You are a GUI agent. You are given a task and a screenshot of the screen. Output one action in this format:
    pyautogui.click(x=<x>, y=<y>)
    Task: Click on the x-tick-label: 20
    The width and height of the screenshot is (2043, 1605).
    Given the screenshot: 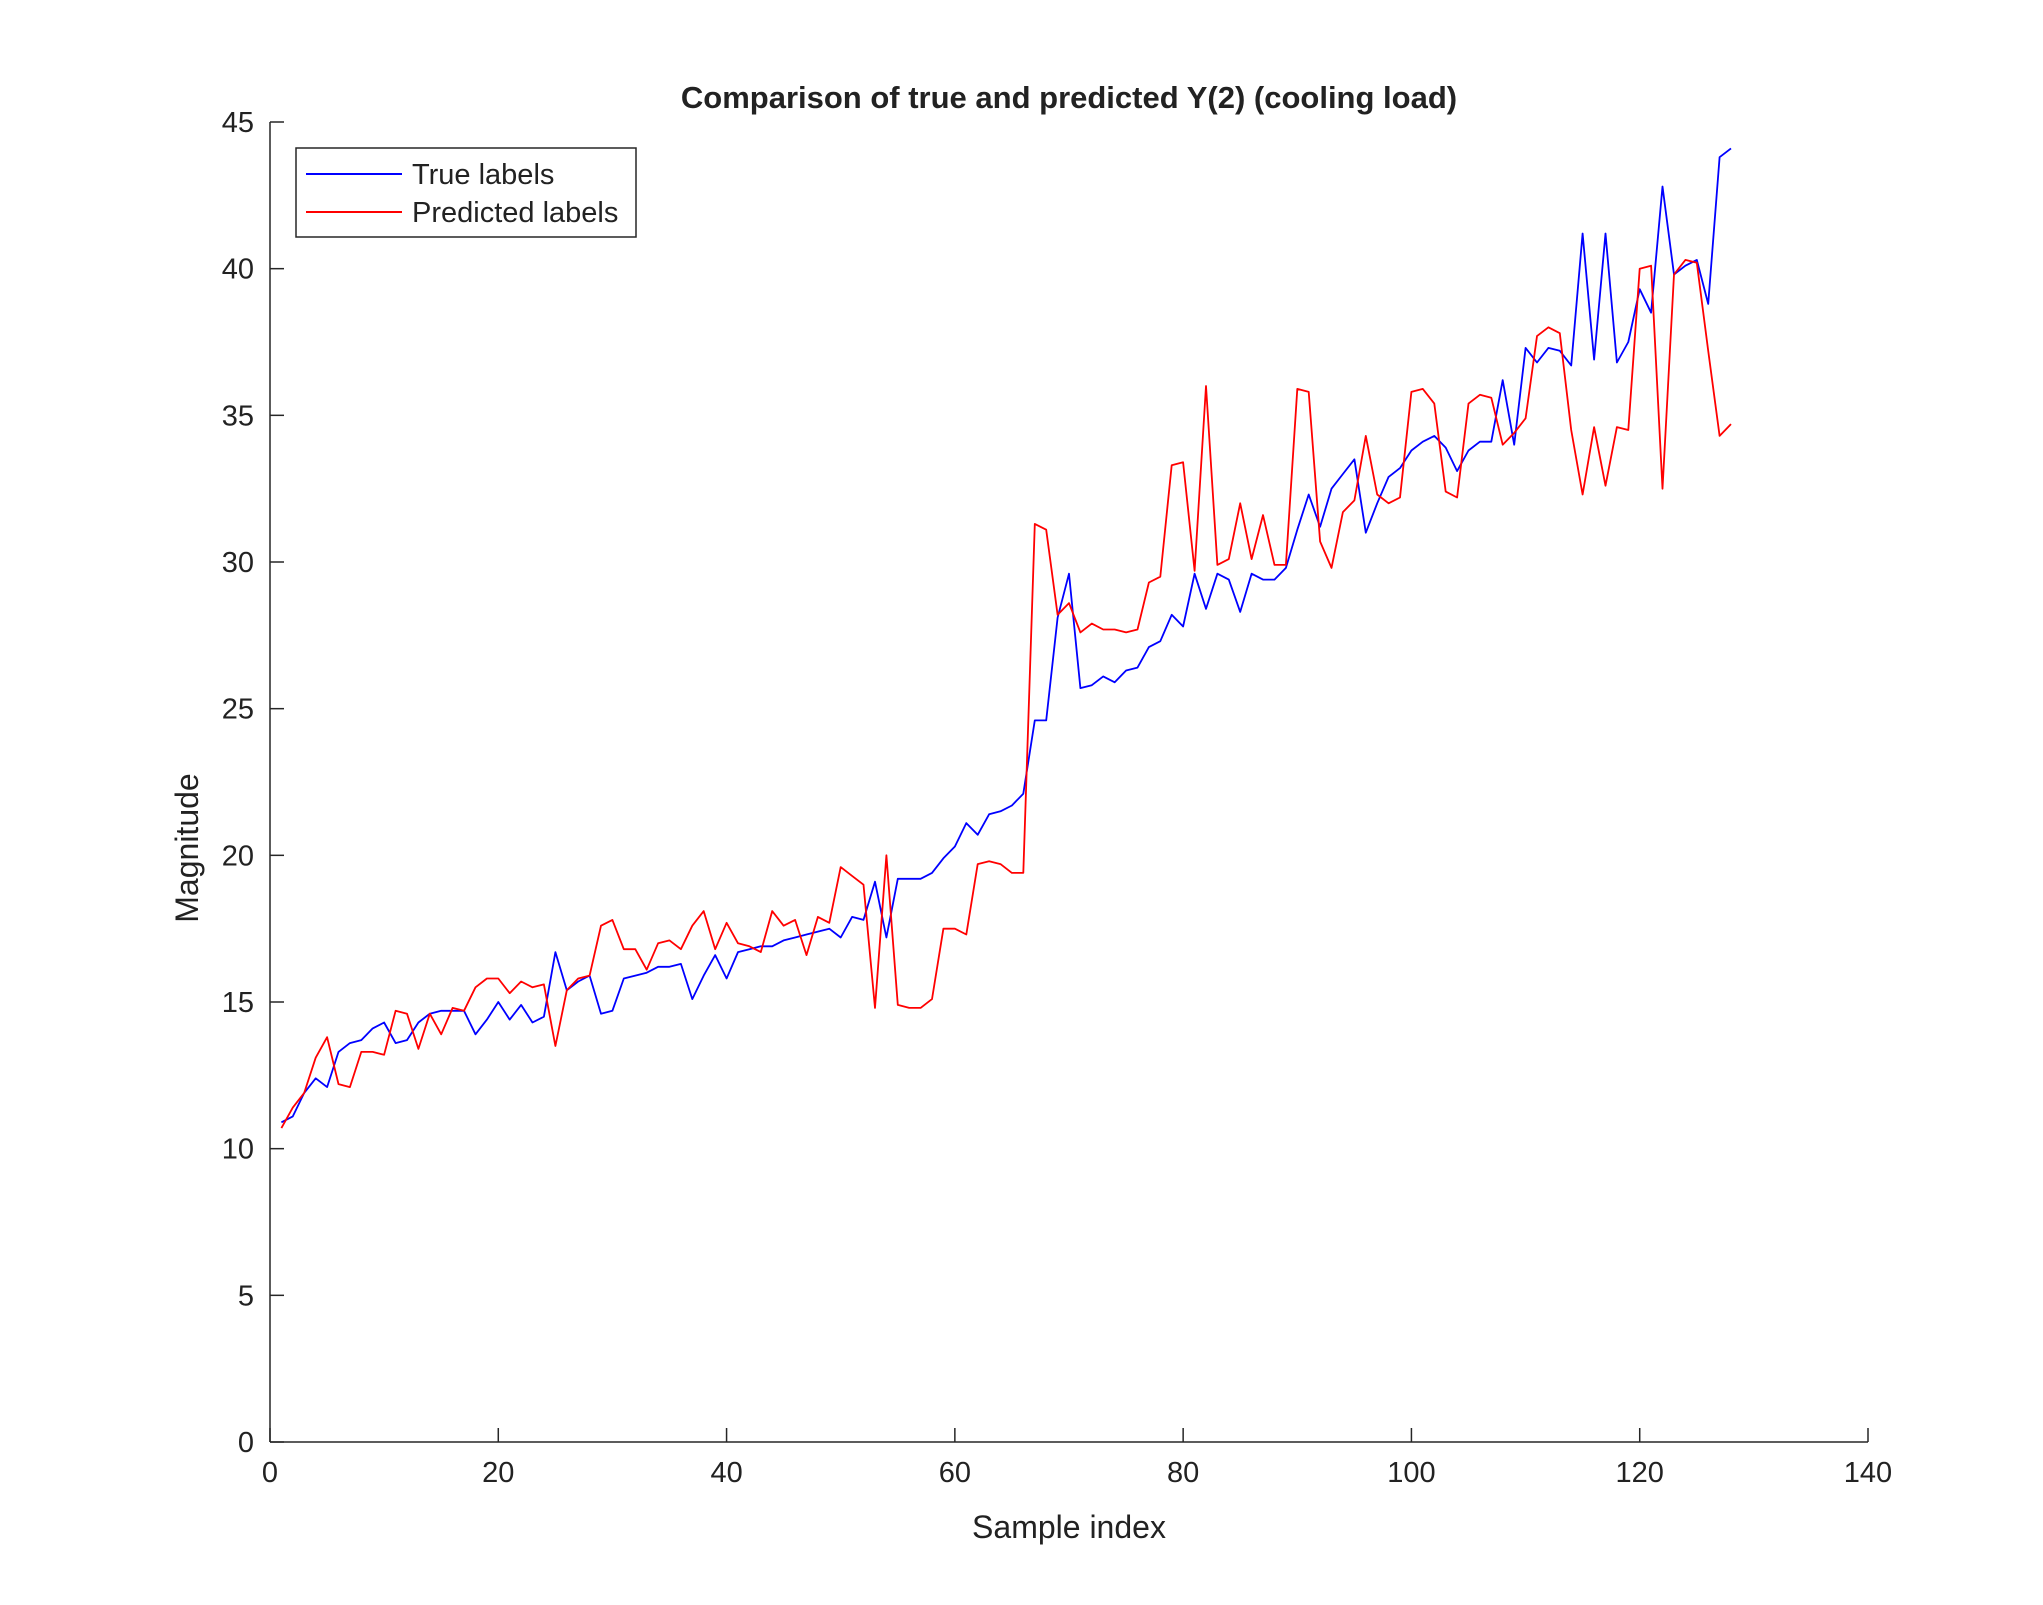 What is the action you would take?
    pyautogui.click(x=498, y=1473)
    